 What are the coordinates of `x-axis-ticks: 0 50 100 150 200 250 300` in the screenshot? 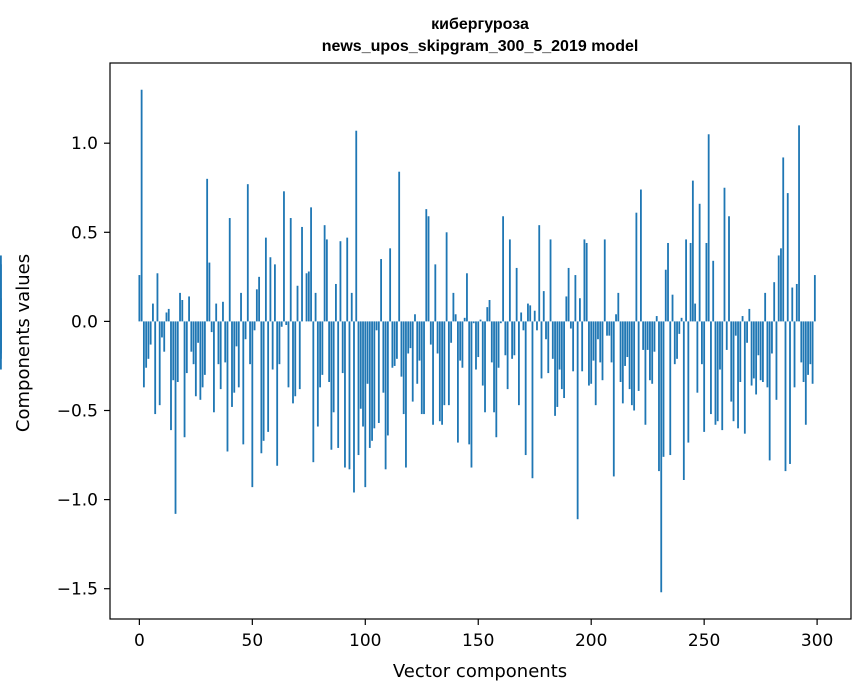 It's located at (483, 635).